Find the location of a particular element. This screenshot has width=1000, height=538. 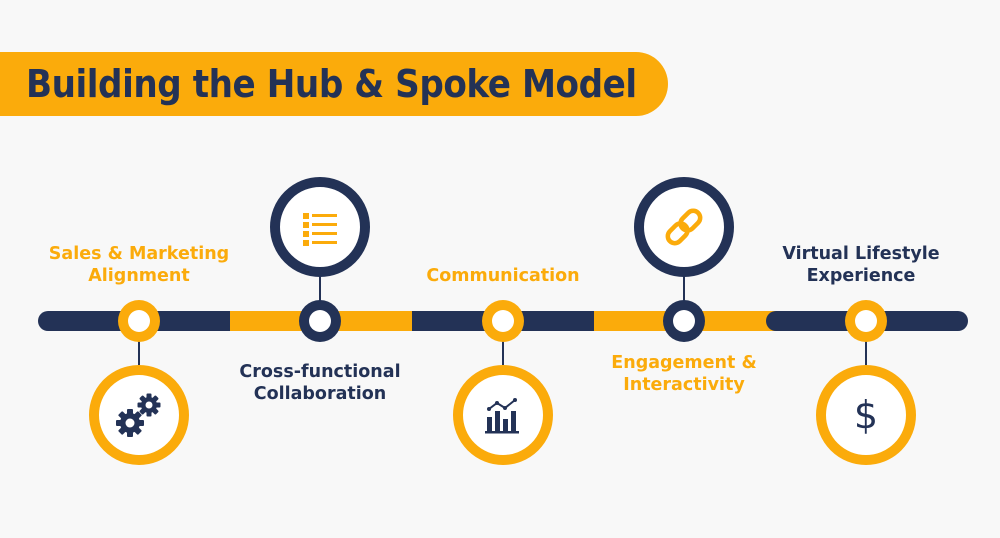

step-label-virtual-lifestyle: Virtual Lifestyle Experience is located at coordinates (861, 265).